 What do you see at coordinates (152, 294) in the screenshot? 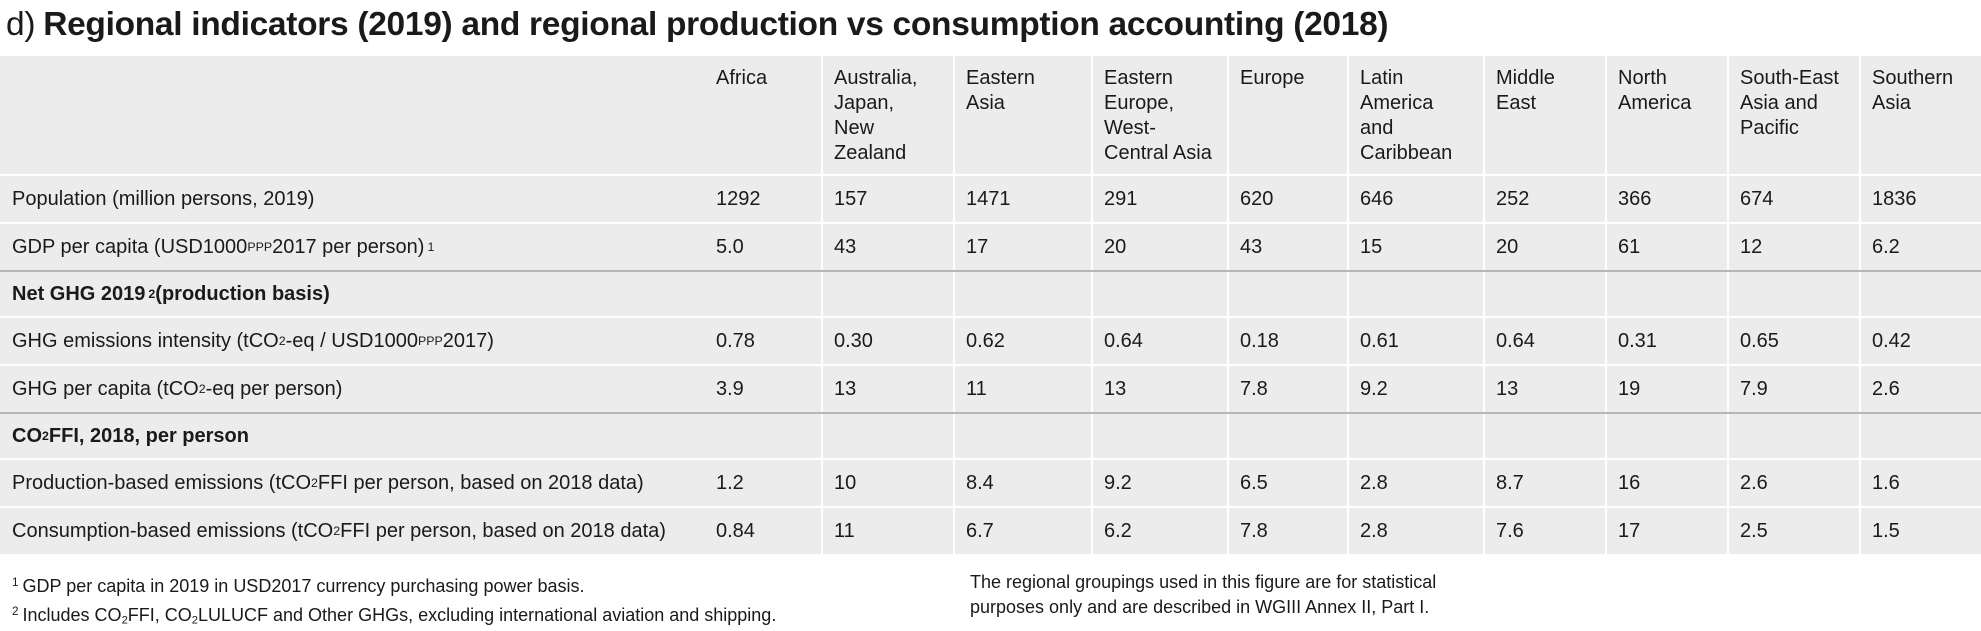
I see `footnote-ref-2: 2` at bounding box center [152, 294].